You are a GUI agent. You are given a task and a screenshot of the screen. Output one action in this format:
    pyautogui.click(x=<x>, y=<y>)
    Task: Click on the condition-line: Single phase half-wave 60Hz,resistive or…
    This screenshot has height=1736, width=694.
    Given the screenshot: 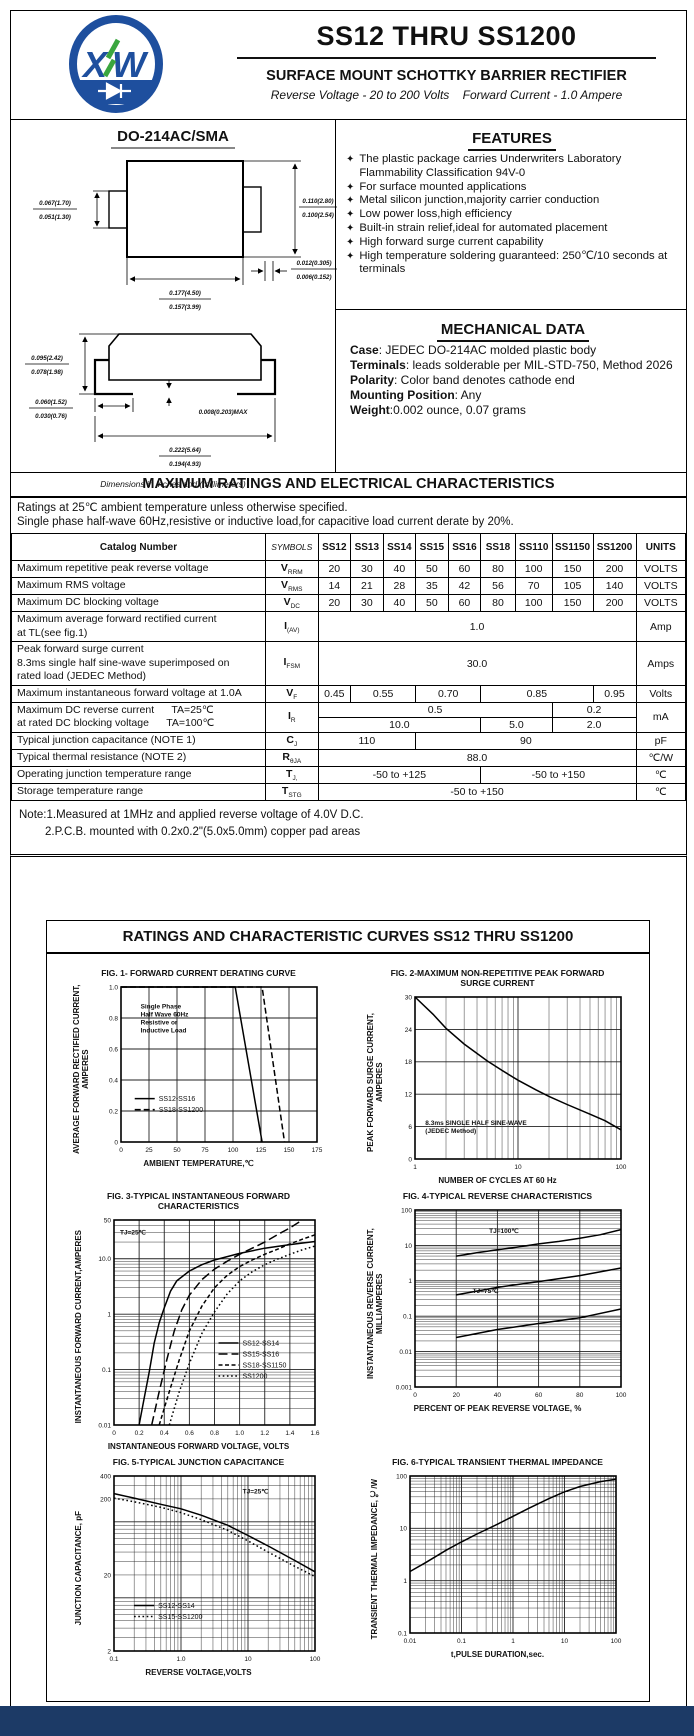 What is the action you would take?
    pyautogui.click(x=265, y=522)
    